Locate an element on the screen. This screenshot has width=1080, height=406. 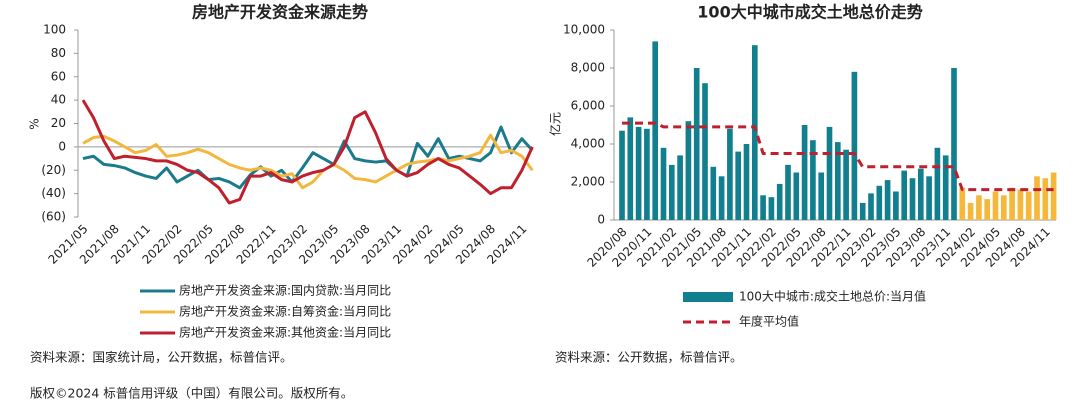
y-tick-label: 60 is located at coordinates (58, 76).